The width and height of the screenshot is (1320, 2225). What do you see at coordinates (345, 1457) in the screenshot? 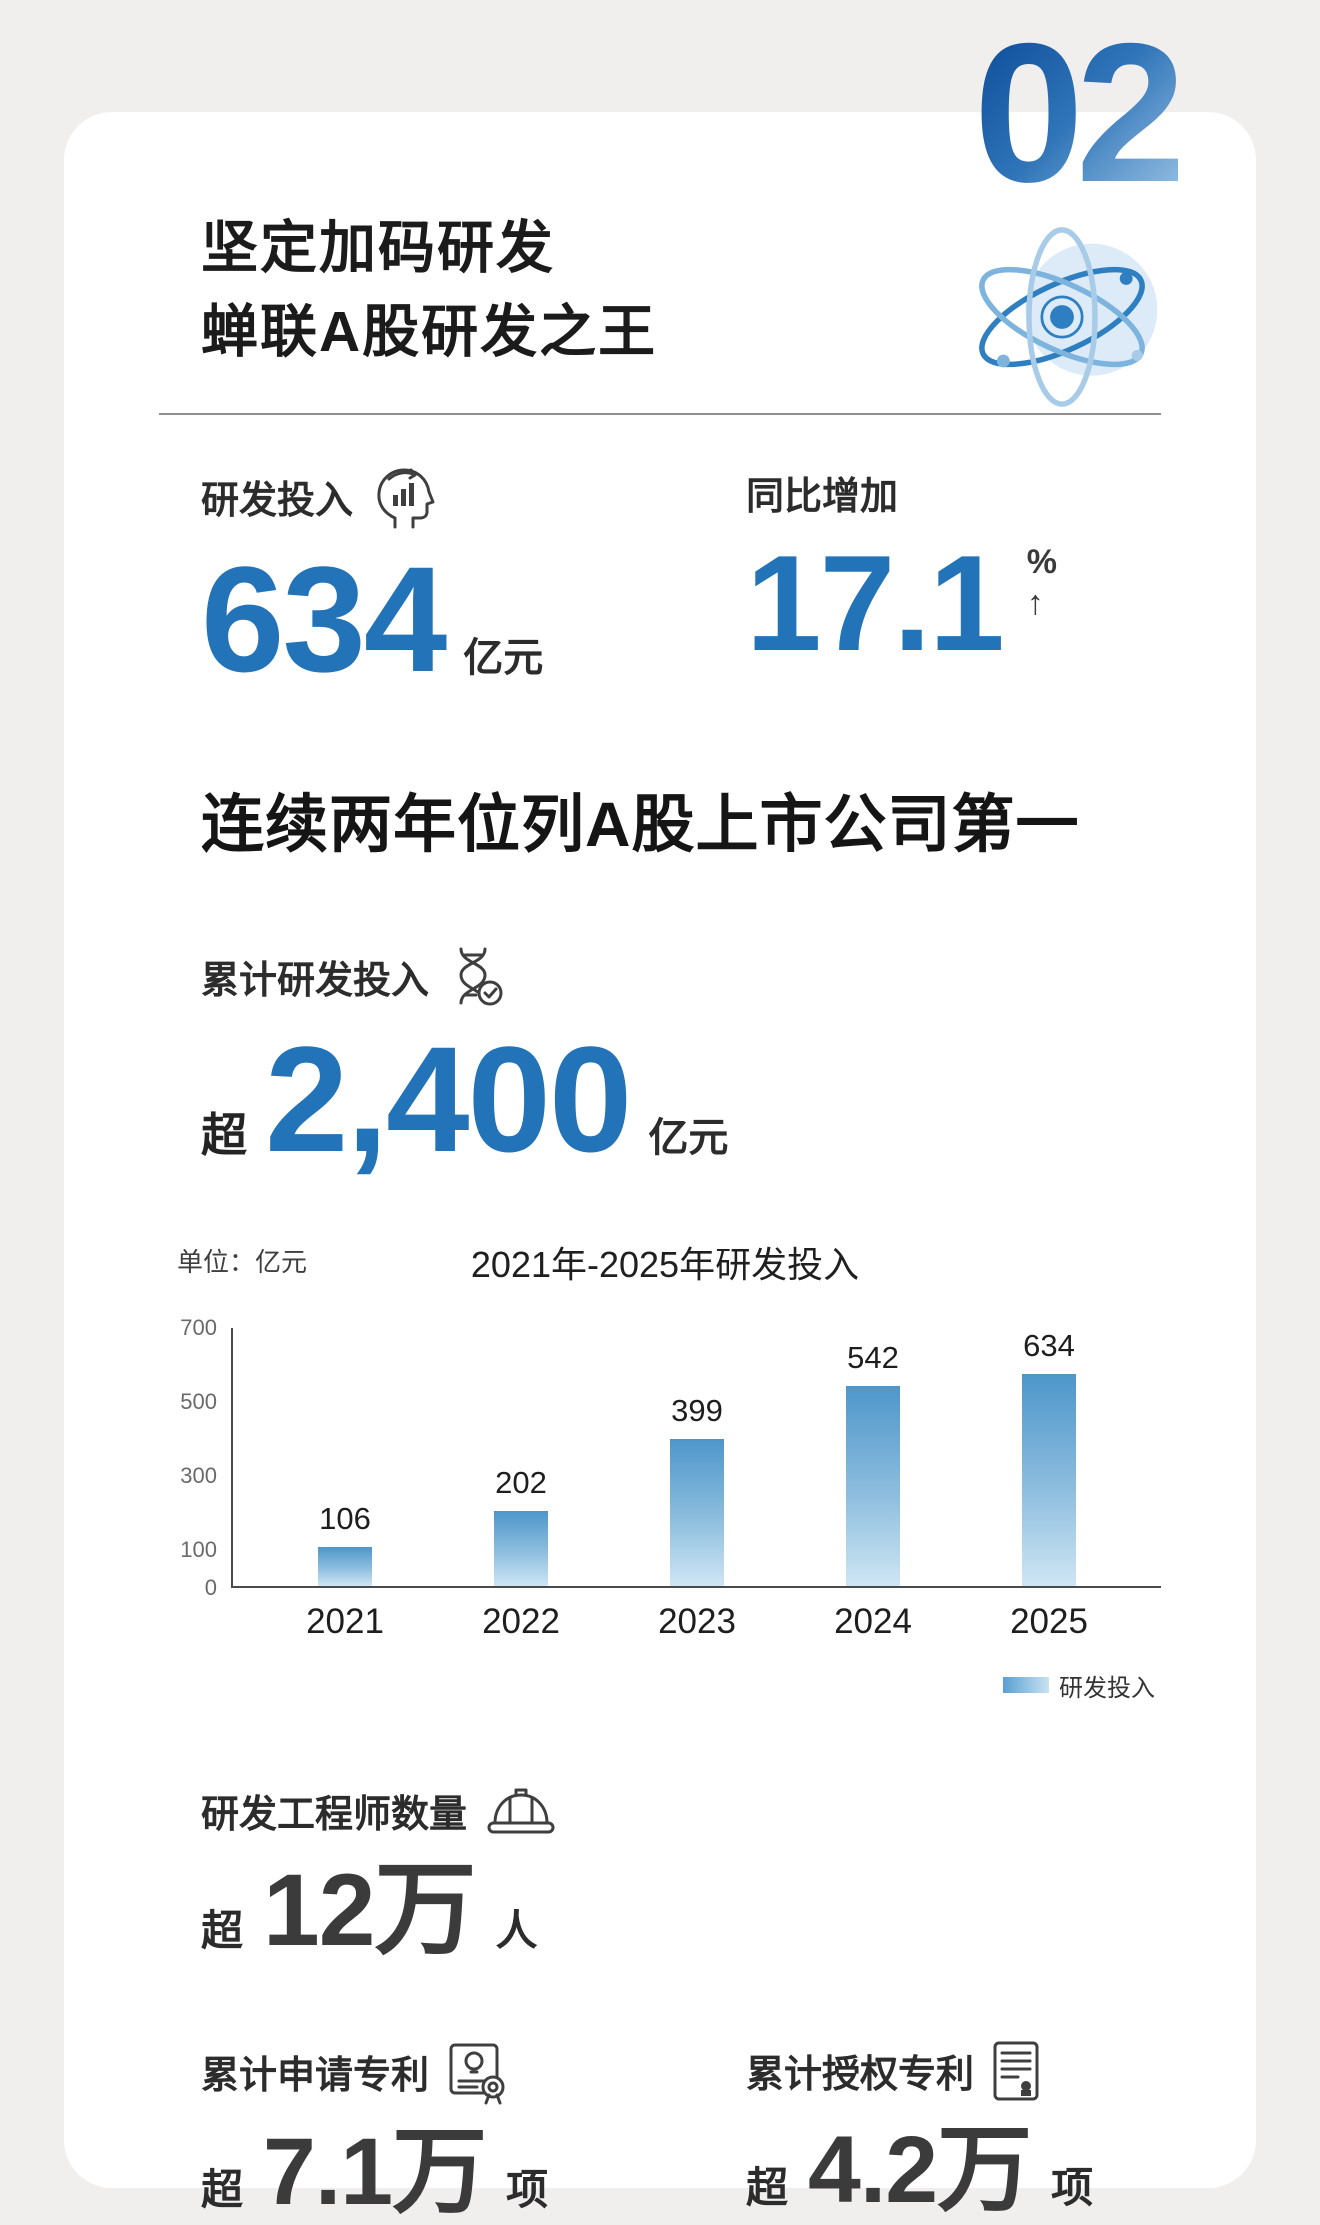
I see `bar-group: 106` at bounding box center [345, 1457].